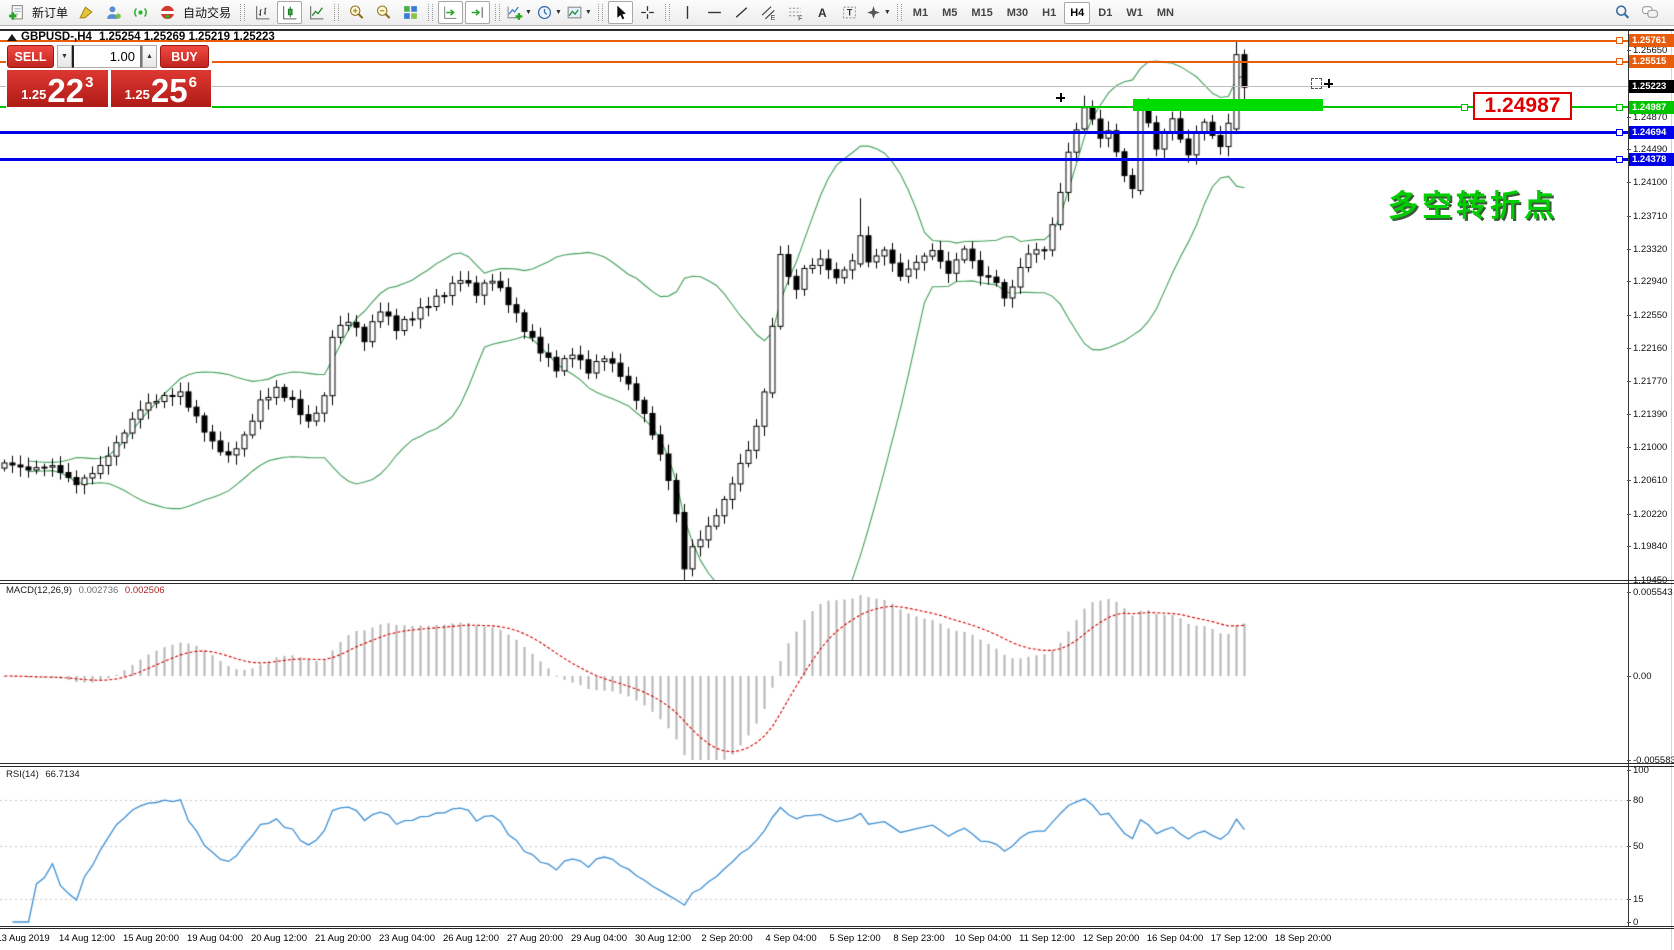  Describe the element at coordinates (207, 13) in the screenshot. I see `auto-trading-label: 自动交易` at that location.